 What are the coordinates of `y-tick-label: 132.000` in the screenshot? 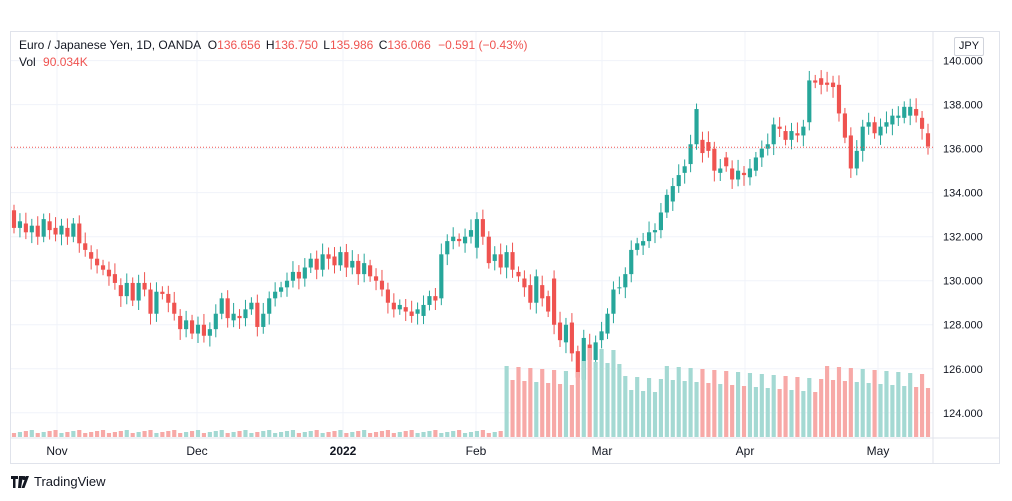 It's located at (963, 238).